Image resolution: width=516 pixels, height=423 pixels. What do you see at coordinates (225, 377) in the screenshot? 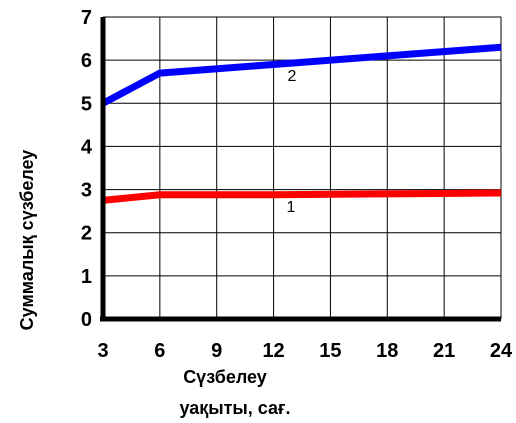
I see `x-axis-label-line1: Сүзбелеу` at bounding box center [225, 377].